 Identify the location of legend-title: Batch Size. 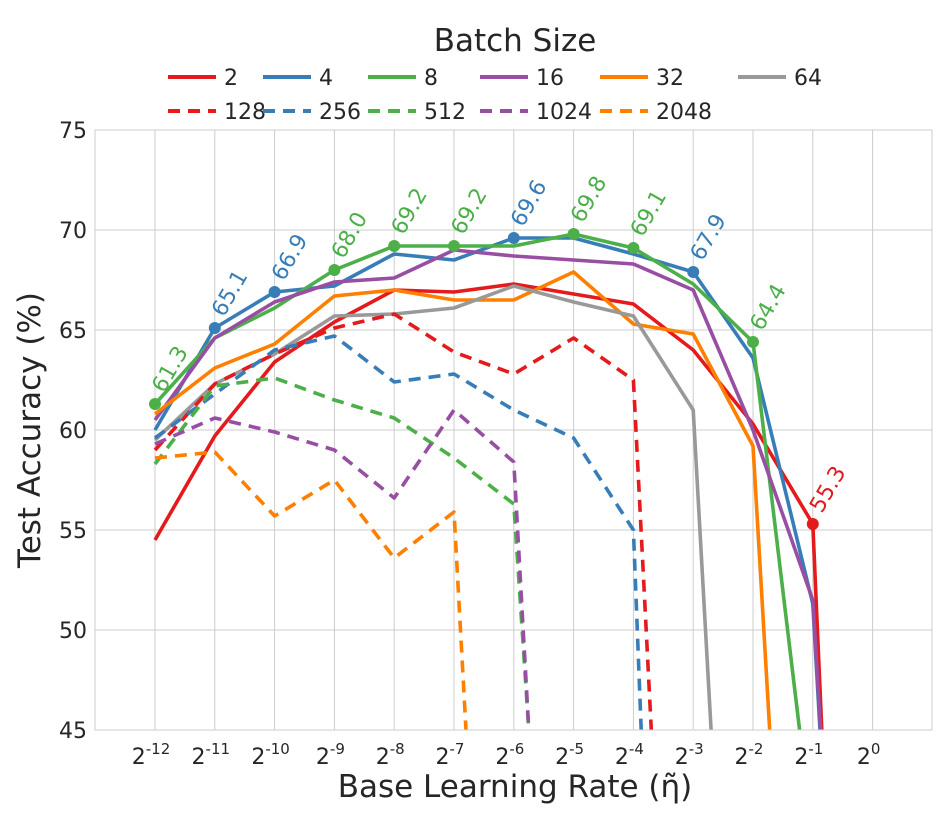
(515, 41).